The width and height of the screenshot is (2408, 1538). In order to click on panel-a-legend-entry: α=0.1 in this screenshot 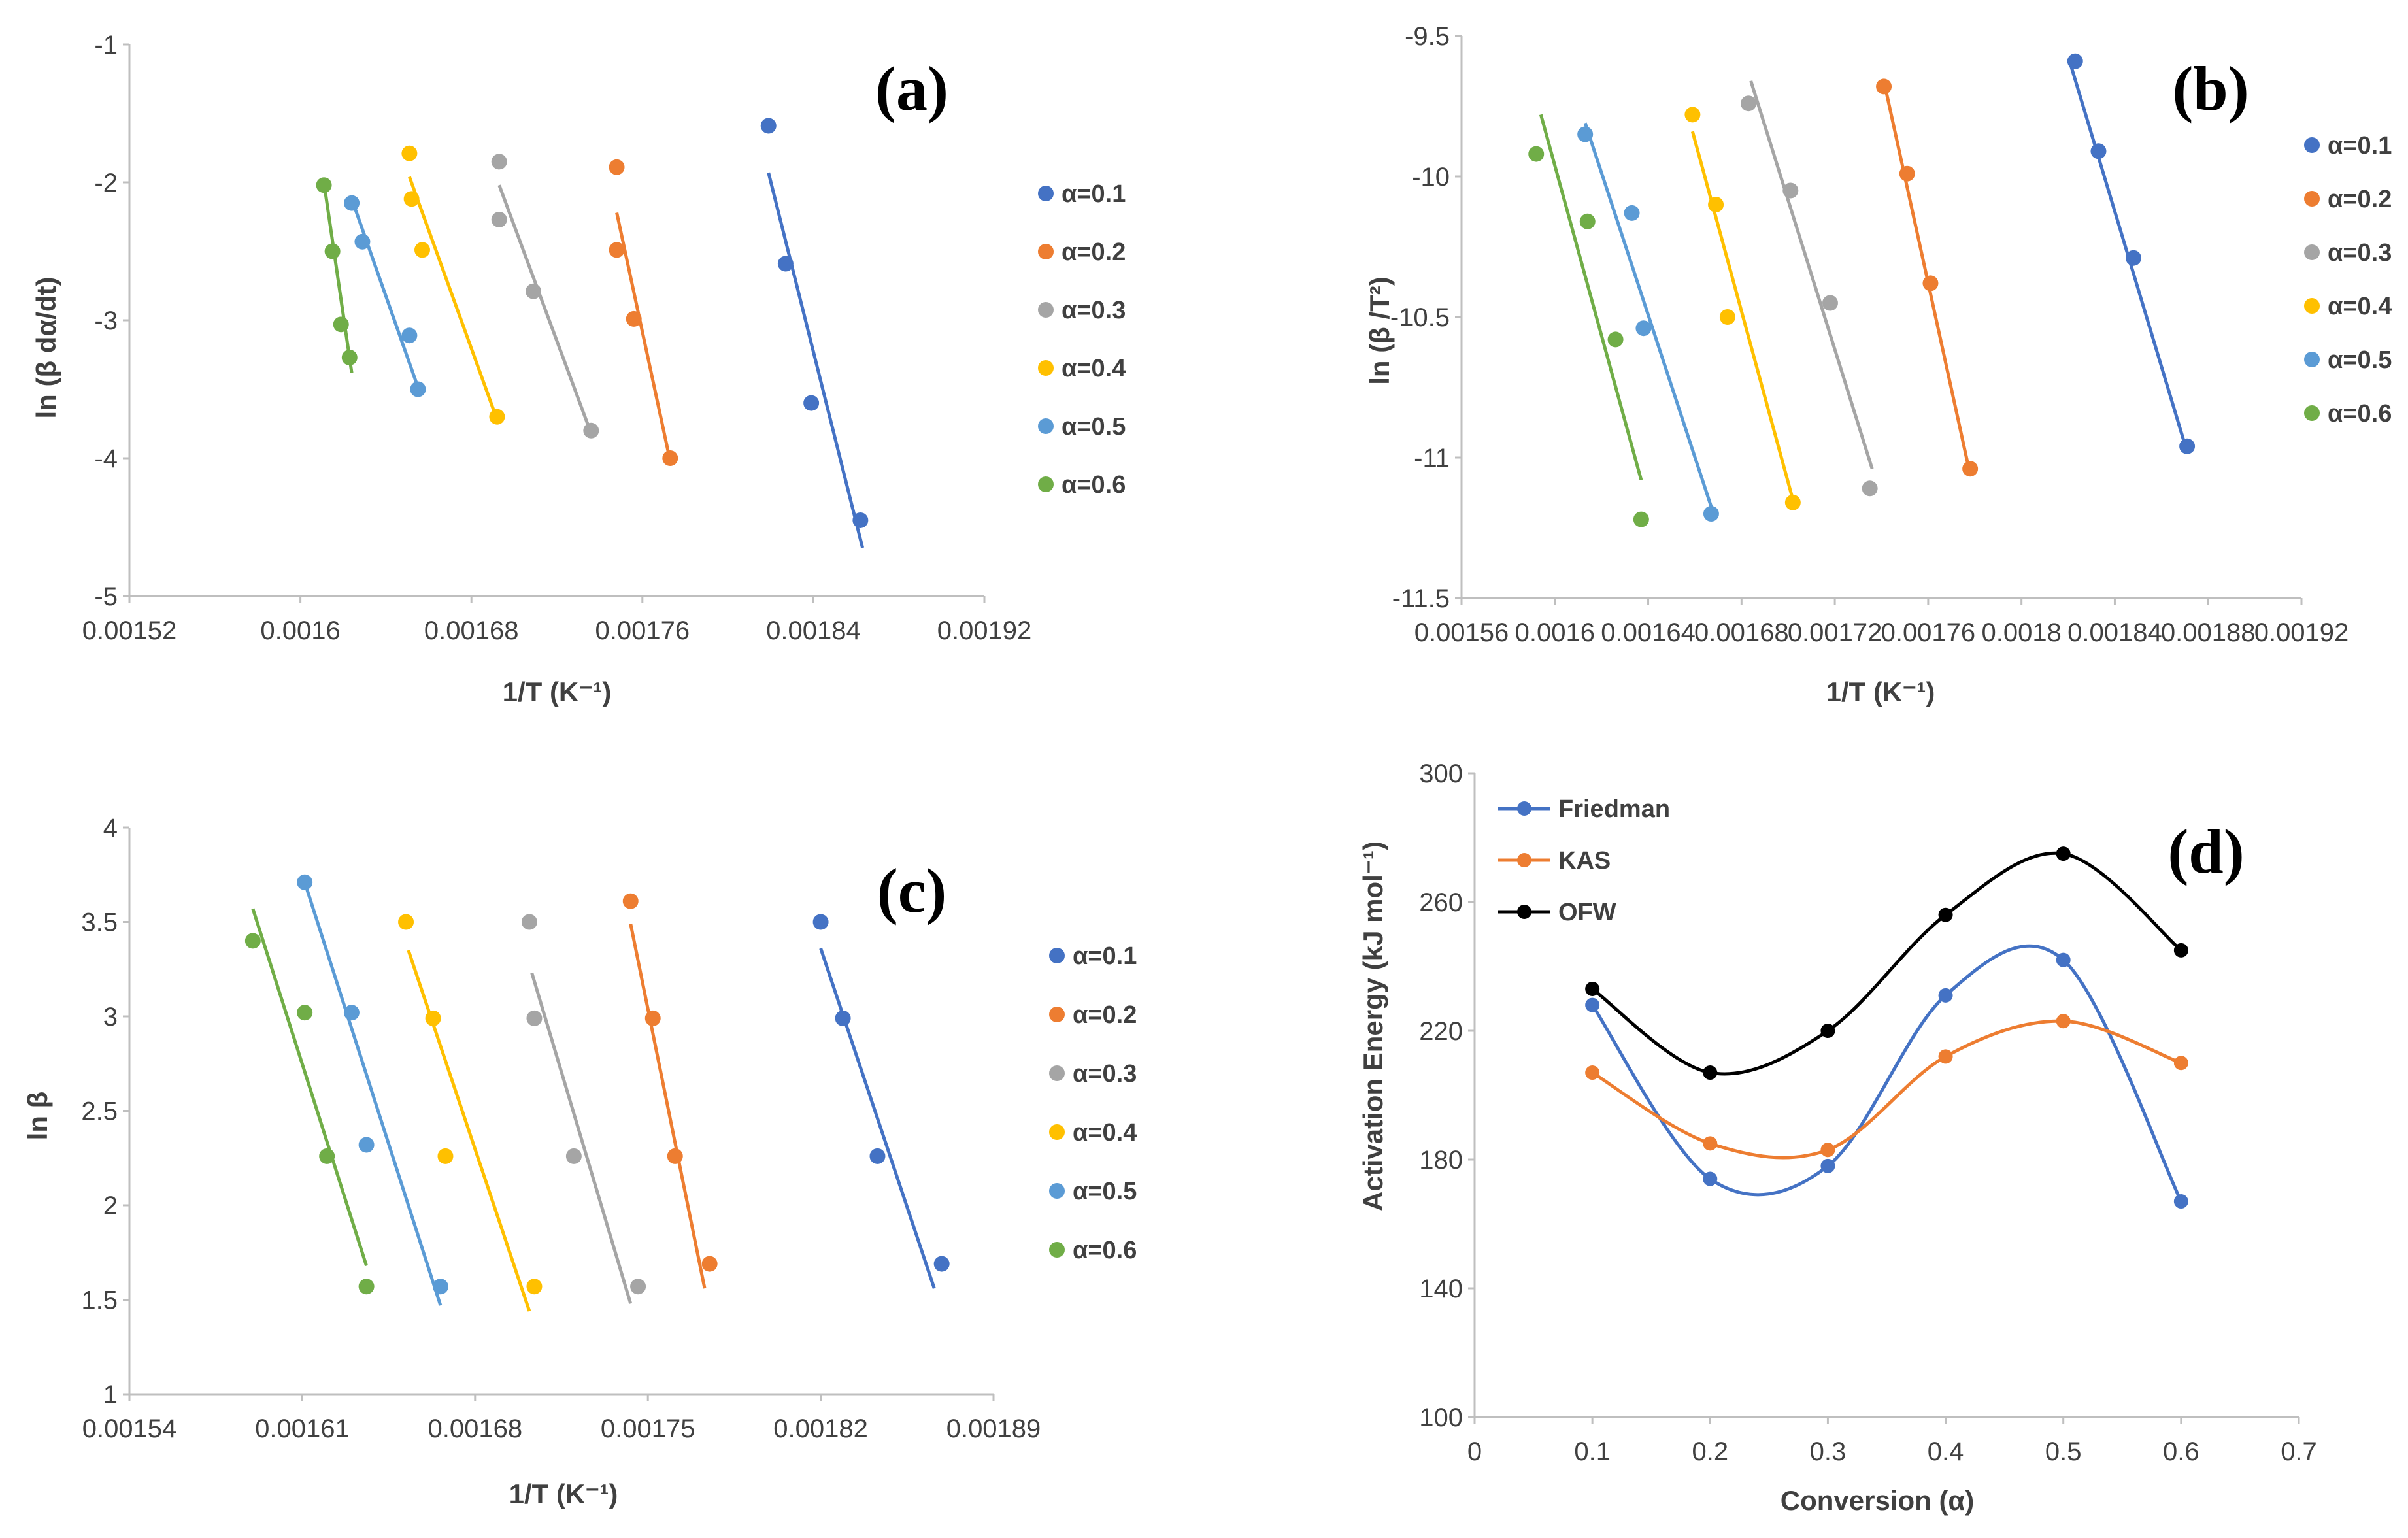, I will do `click(1082, 194)`.